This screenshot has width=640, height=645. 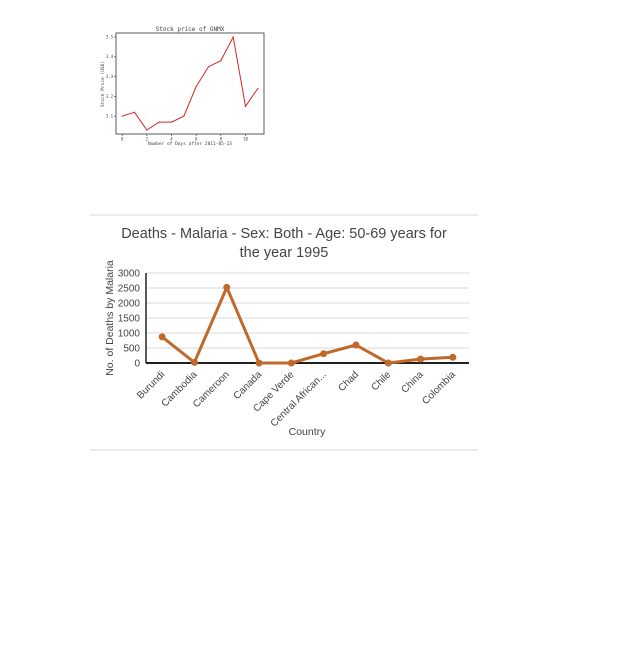 I want to click on stock-chart-title: Stock price of GNMX, so click(x=190, y=29).